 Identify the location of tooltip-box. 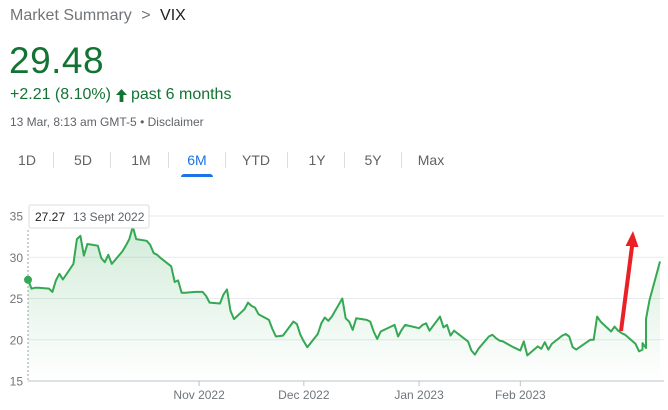
(89, 216).